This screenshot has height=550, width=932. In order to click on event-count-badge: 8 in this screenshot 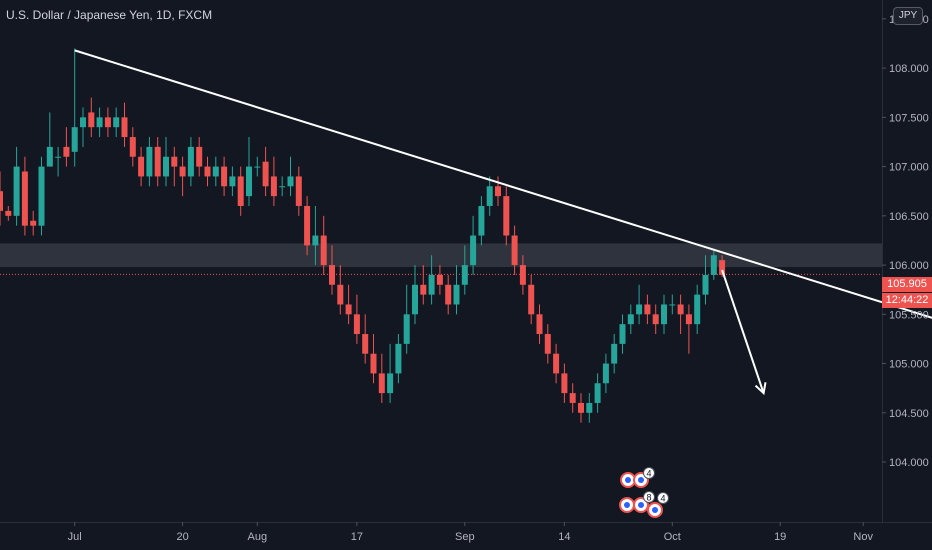, I will do `click(649, 497)`.